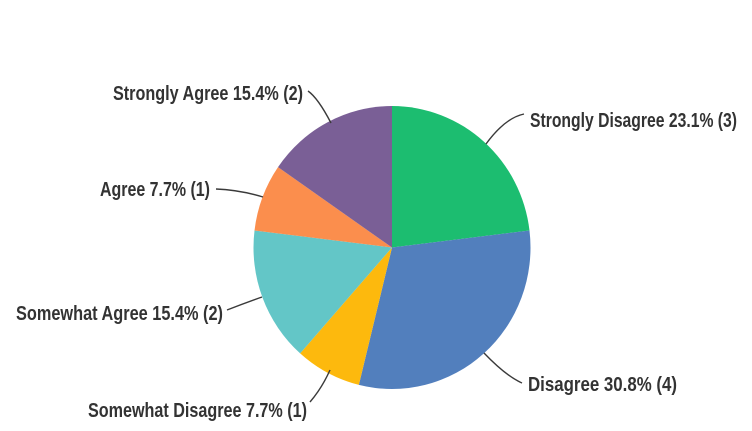 The height and width of the screenshot is (431, 752). I want to click on leader-line-disagree, so click(503, 368).